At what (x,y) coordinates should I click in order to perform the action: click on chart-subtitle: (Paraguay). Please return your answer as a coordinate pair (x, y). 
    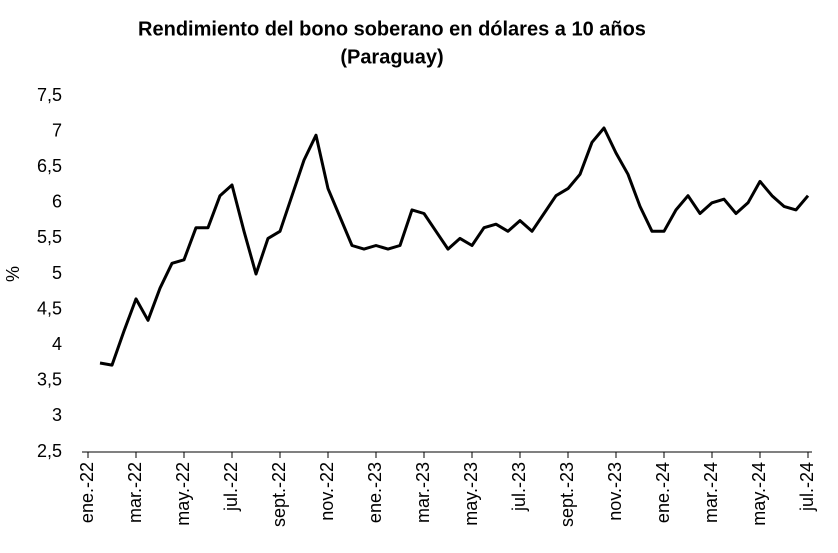
    Looking at the image, I should click on (391, 57).